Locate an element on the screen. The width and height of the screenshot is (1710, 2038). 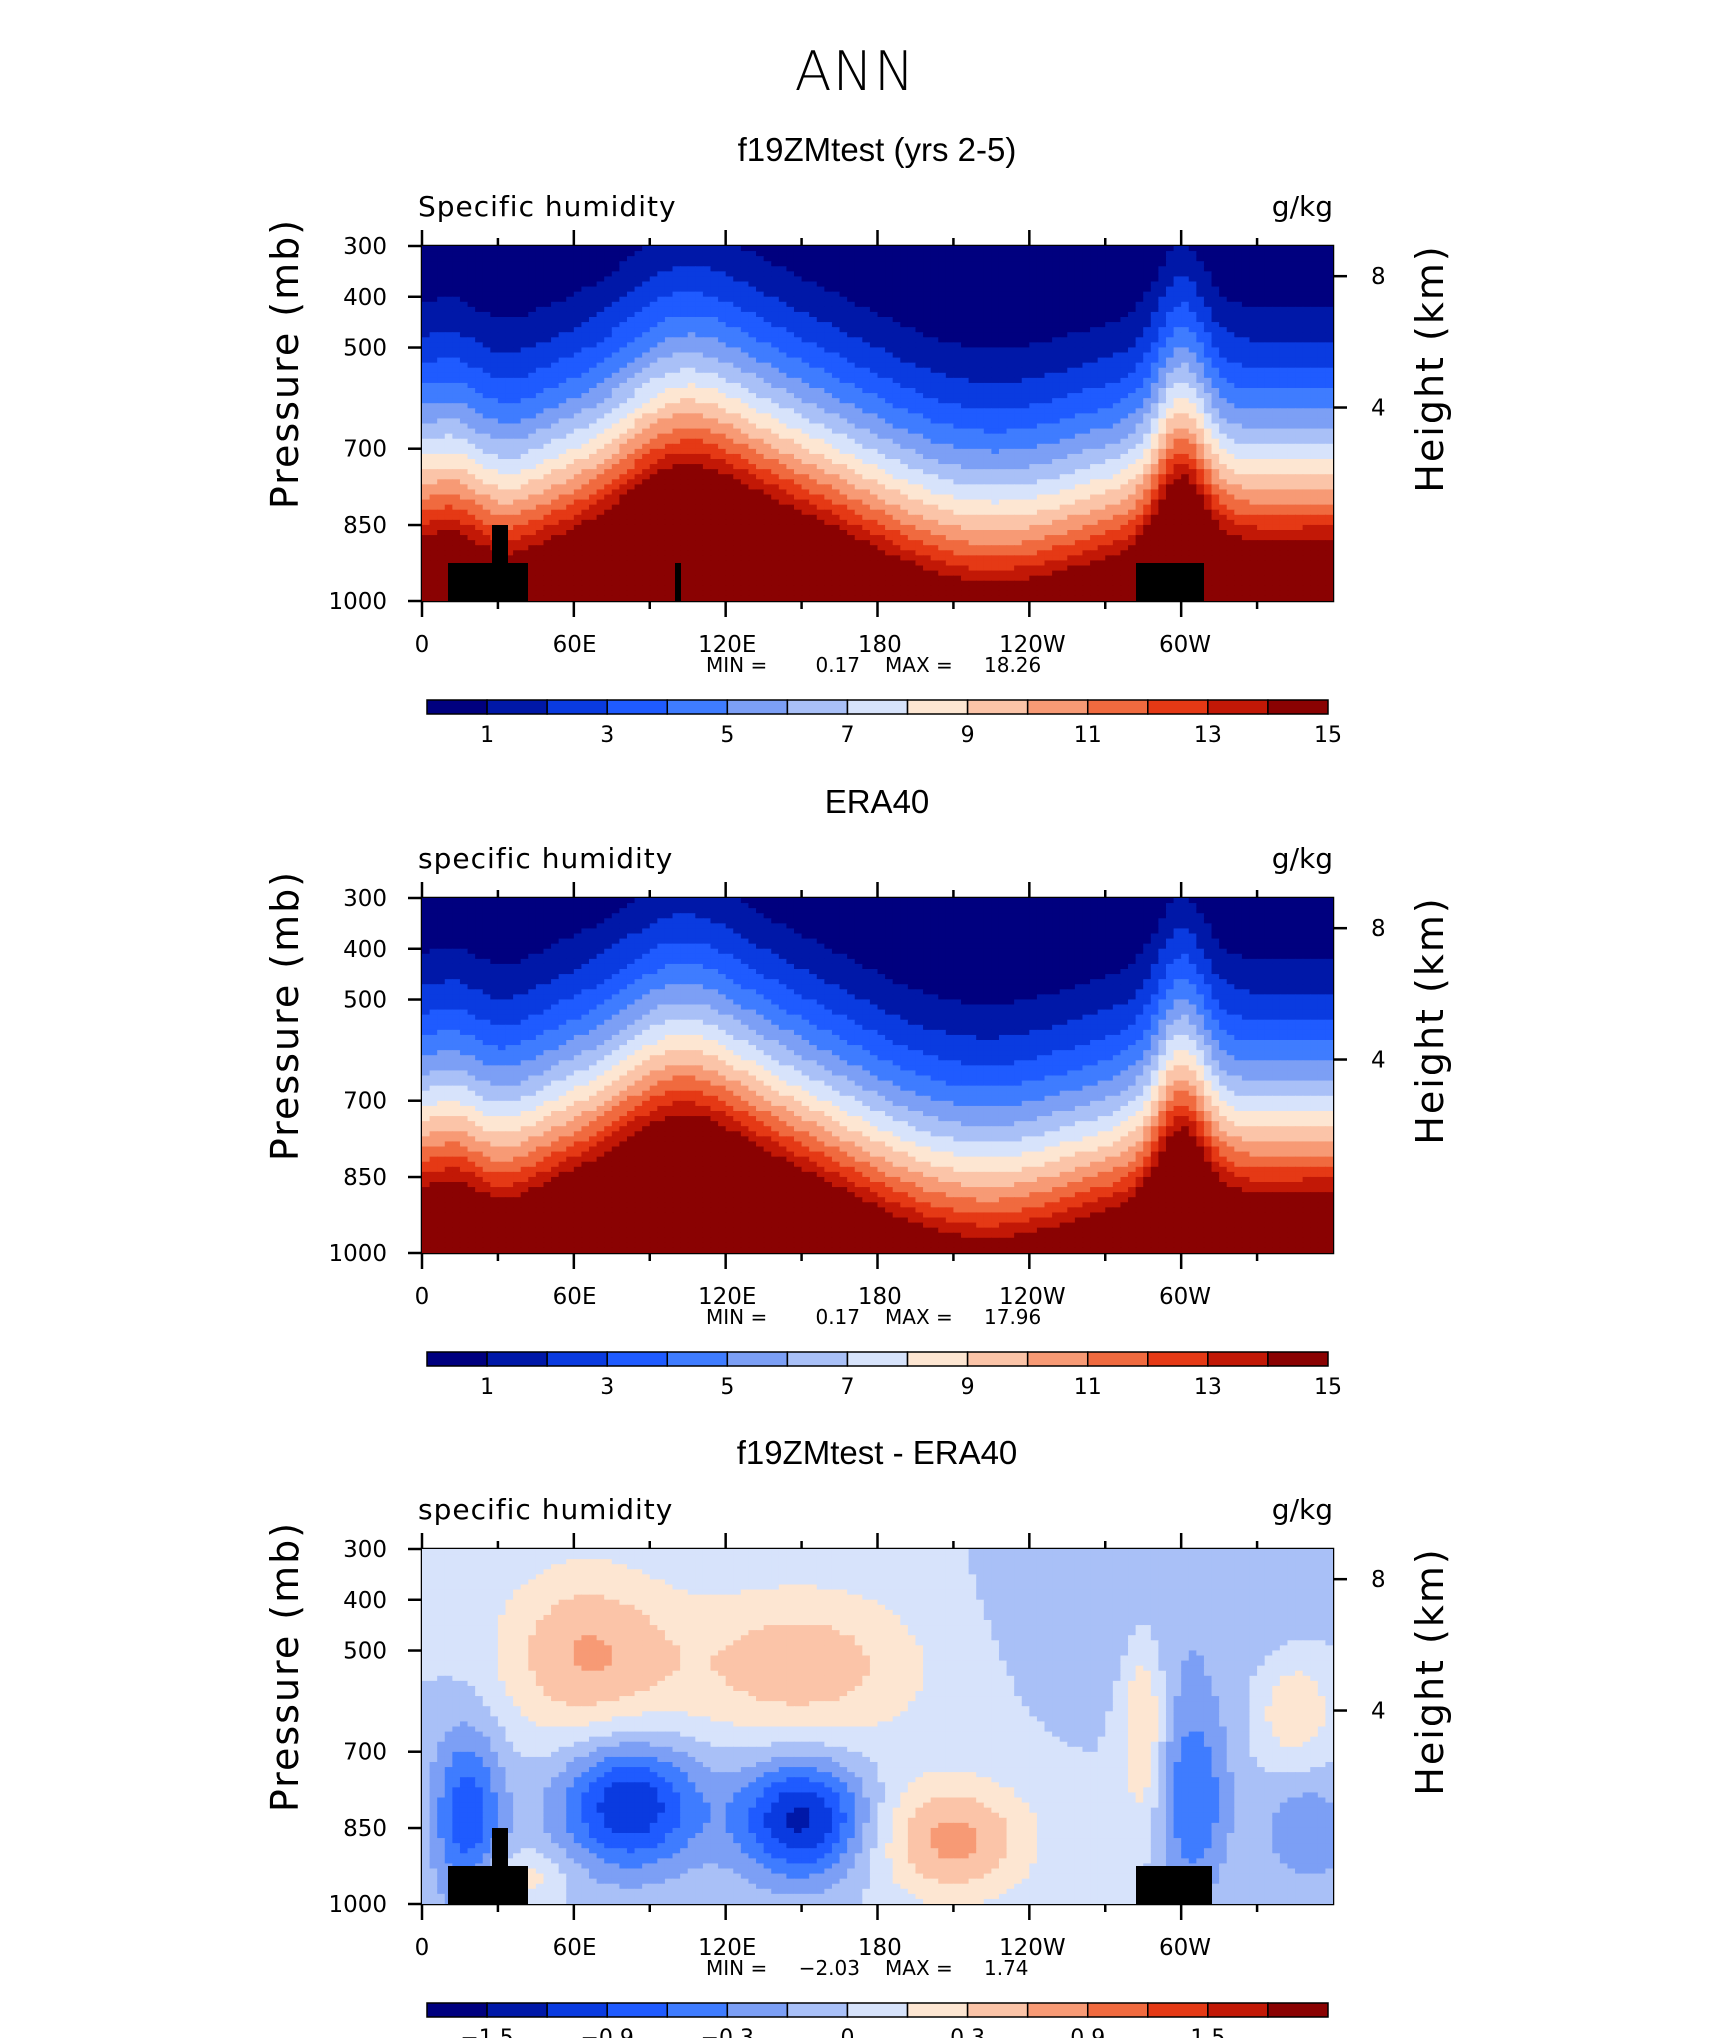
min-value: 0.17 is located at coordinates (837, 665).